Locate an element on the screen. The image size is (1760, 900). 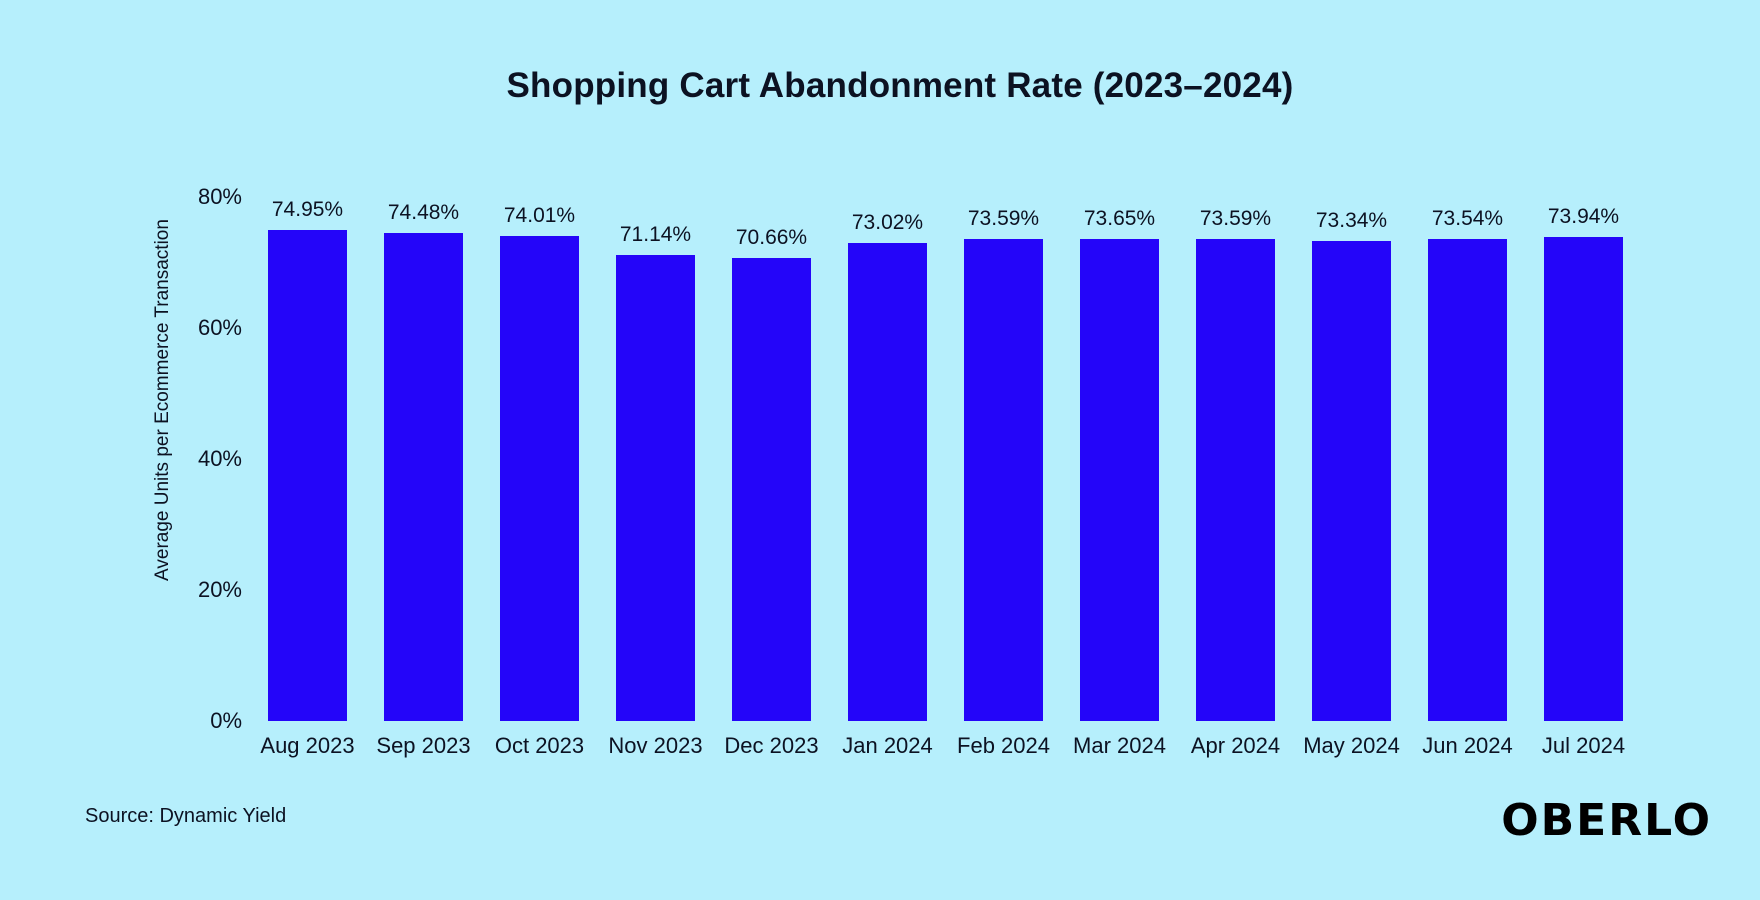
x-tick-label: Aug 2023 is located at coordinates (307, 745).